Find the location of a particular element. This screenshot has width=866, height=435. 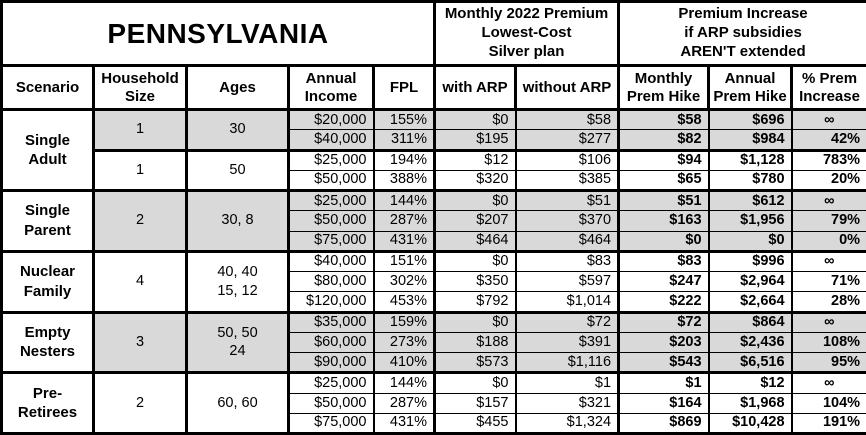

annual-prem-hike-cell: $780 is located at coordinates (750, 180).